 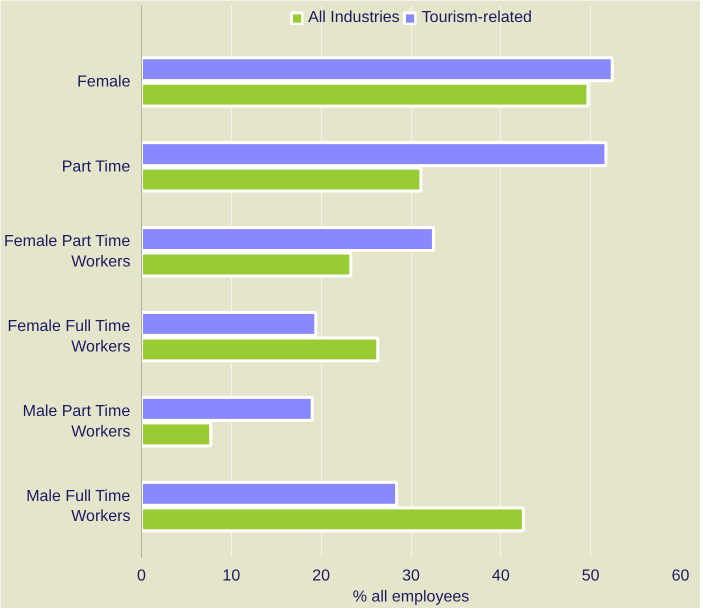 What do you see at coordinates (104, 81) in the screenshot?
I see `y-tick-label: Female` at bounding box center [104, 81].